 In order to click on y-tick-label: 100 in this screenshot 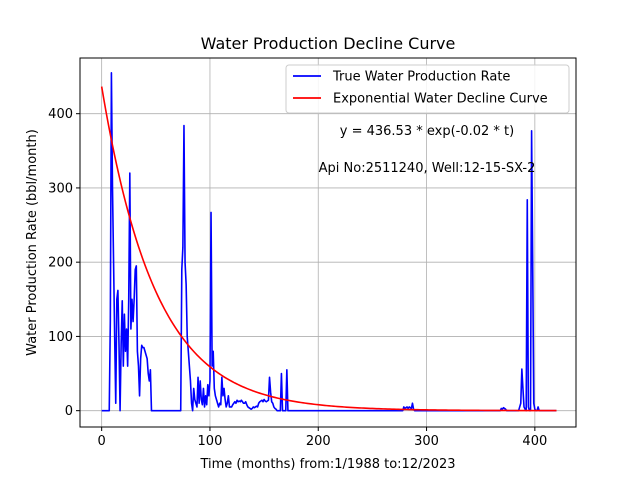, I will do `click(60, 337)`.